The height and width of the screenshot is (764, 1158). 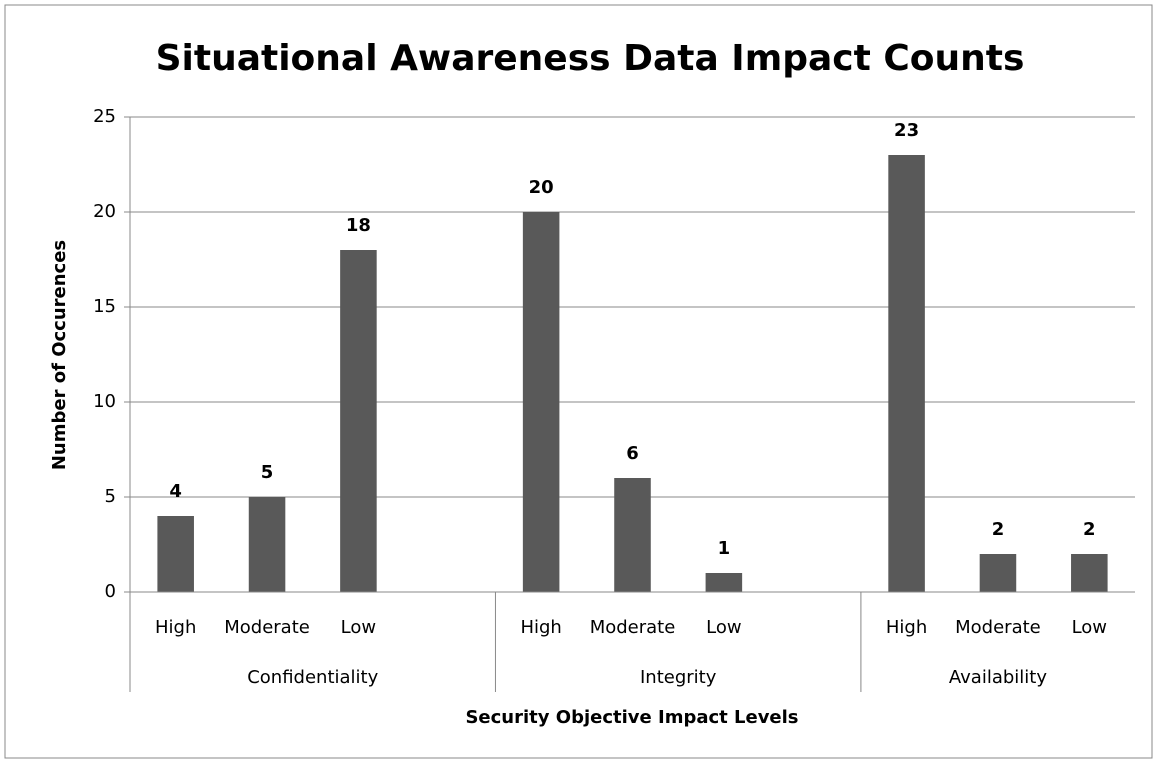 I want to click on group-label: Availability, so click(x=998, y=677).